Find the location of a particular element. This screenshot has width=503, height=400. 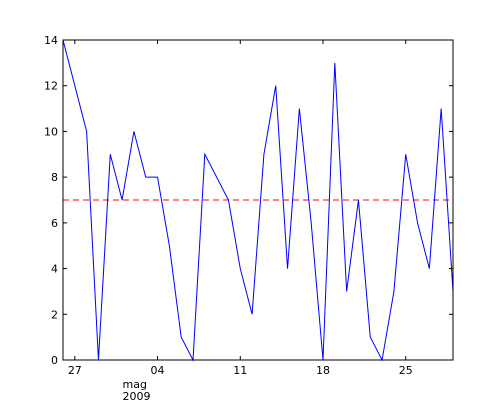

x-sub-label: 2009 is located at coordinates (137, 395).